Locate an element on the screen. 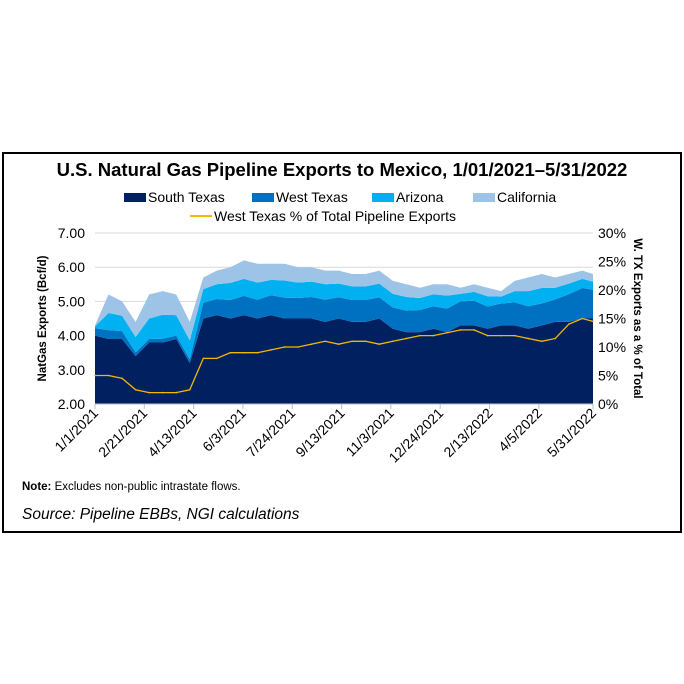  area-arizona is located at coordinates (344, 319).